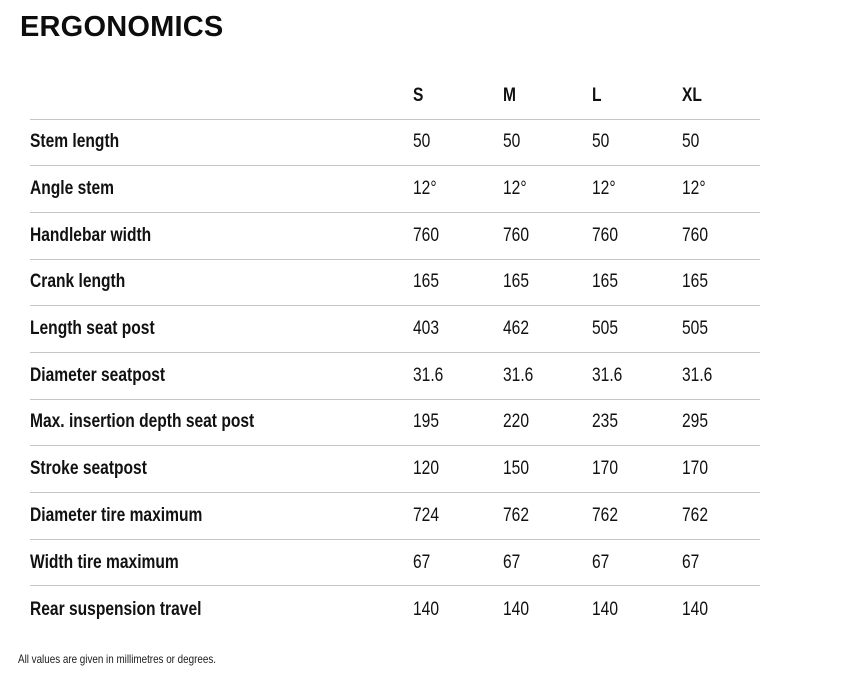 Image resolution: width=853 pixels, height=686 pixels. I want to click on cell-l: 235, so click(637, 422).